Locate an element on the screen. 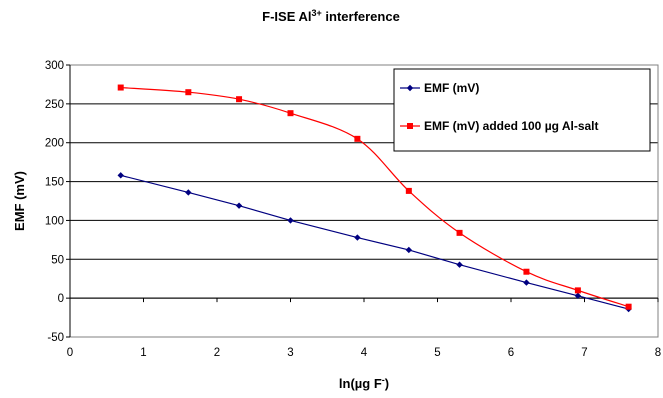 This screenshot has height=398, width=663. legend-item-1: EMF (mV) is located at coordinates (439, 88).